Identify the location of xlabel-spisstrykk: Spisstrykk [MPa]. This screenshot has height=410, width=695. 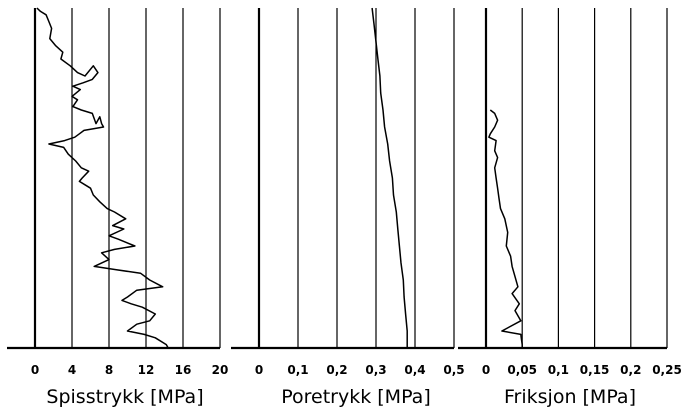
(124, 397).